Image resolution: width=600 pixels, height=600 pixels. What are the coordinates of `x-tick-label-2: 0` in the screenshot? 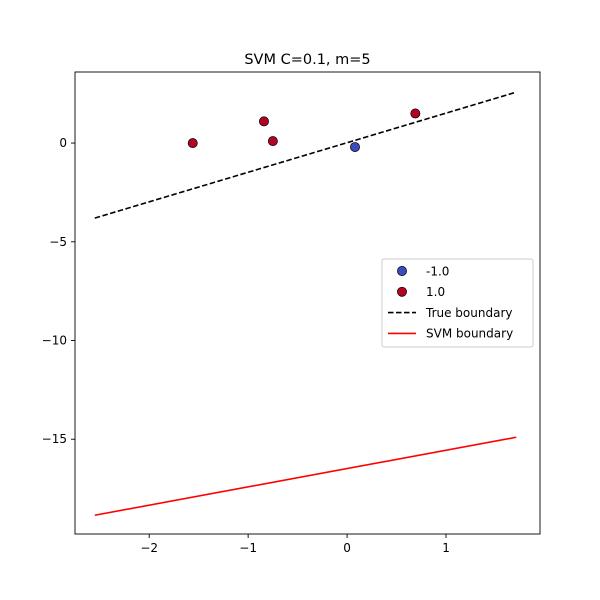 It's located at (347, 548).